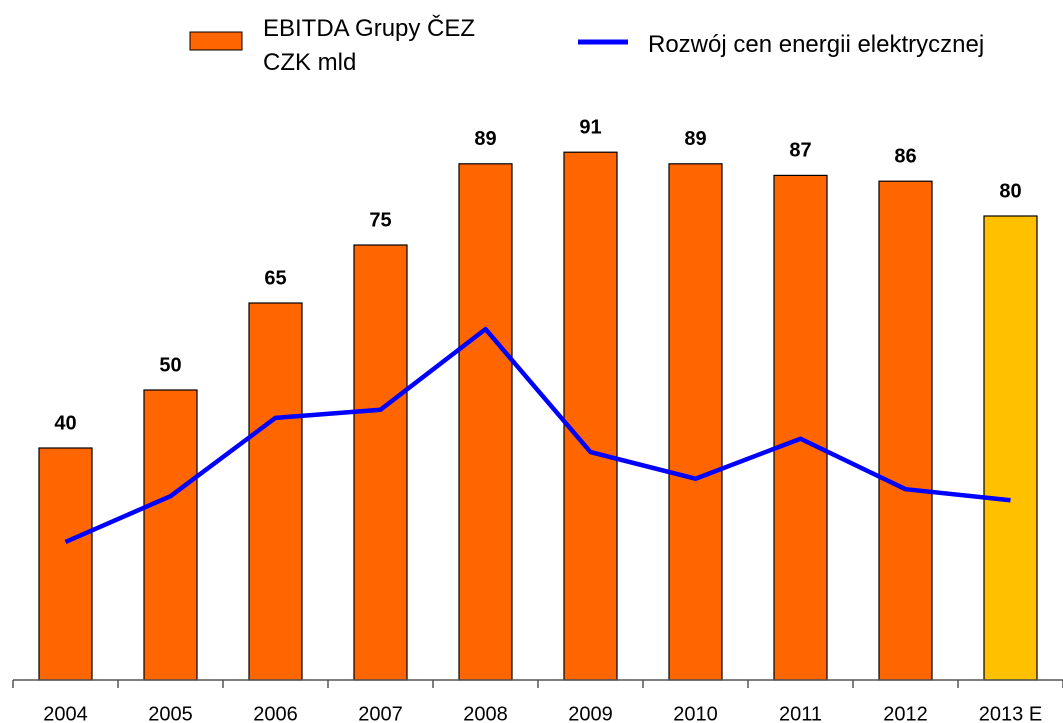 This screenshot has width=1063, height=723. What do you see at coordinates (800, 713) in the screenshot?
I see `x-tick-label: 2011` at bounding box center [800, 713].